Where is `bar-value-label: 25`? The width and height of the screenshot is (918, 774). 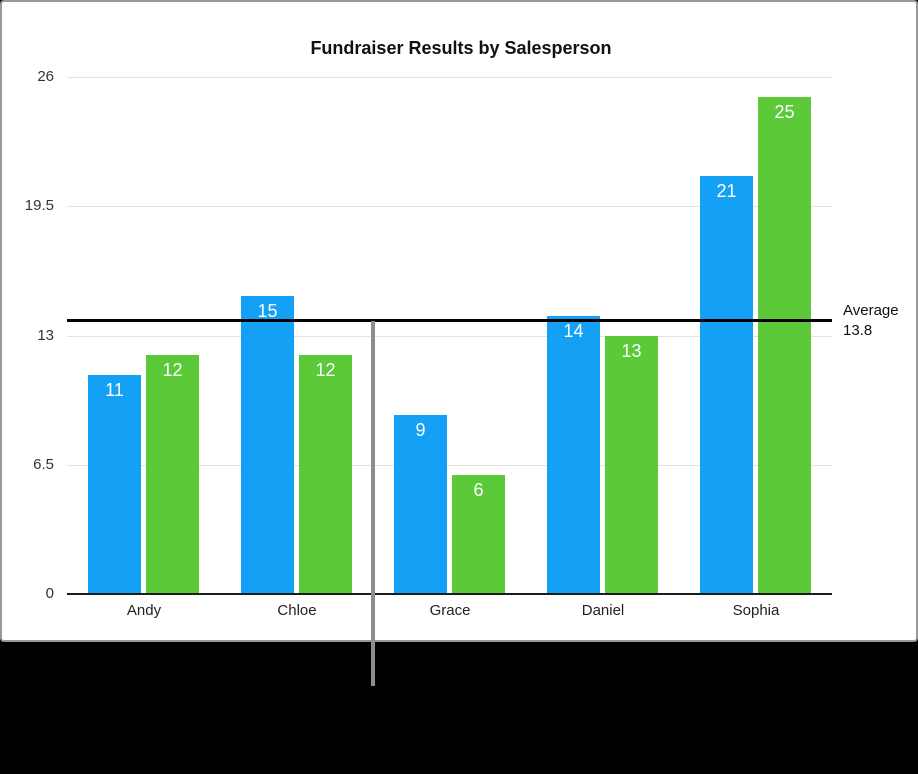 bar-value-label: 25 is located at coordinates (784, 112).